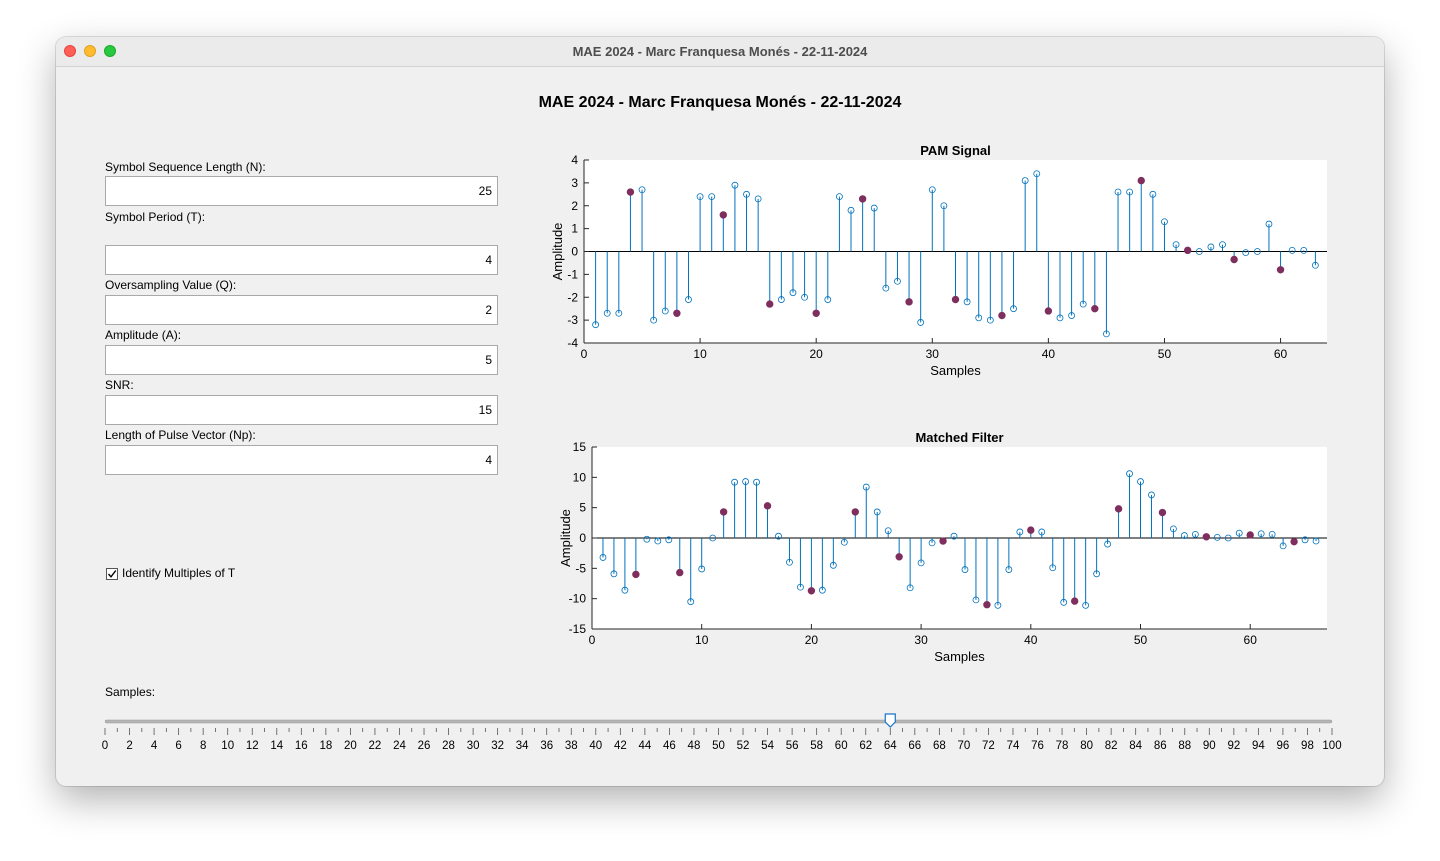 The width and height of the screenshot is (1440, 861). I want to click on x-tick-label: 40, so click(1049, 354).